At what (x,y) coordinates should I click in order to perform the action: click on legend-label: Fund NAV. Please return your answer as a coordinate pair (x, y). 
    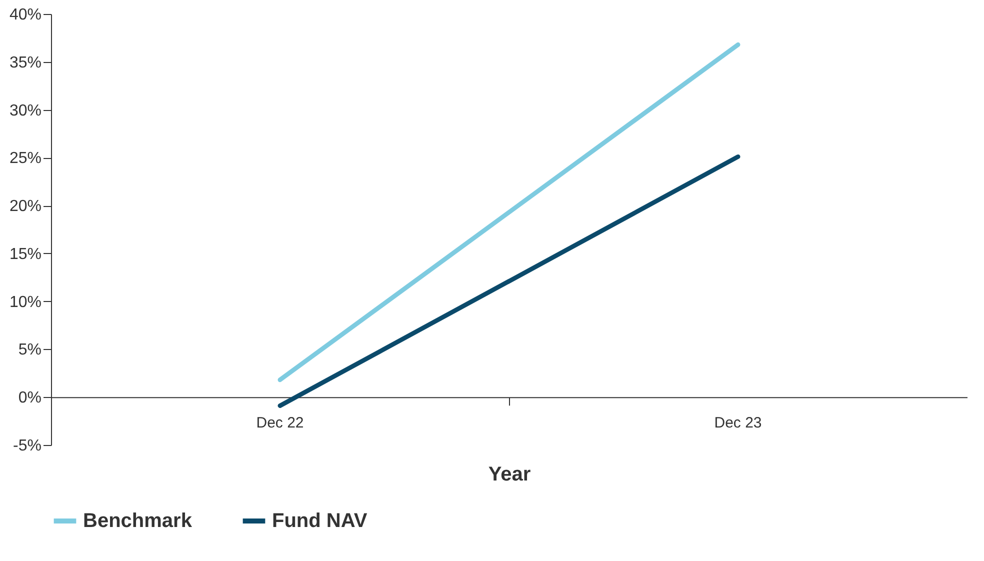
    Looking at the image, I should click on (320, 521).